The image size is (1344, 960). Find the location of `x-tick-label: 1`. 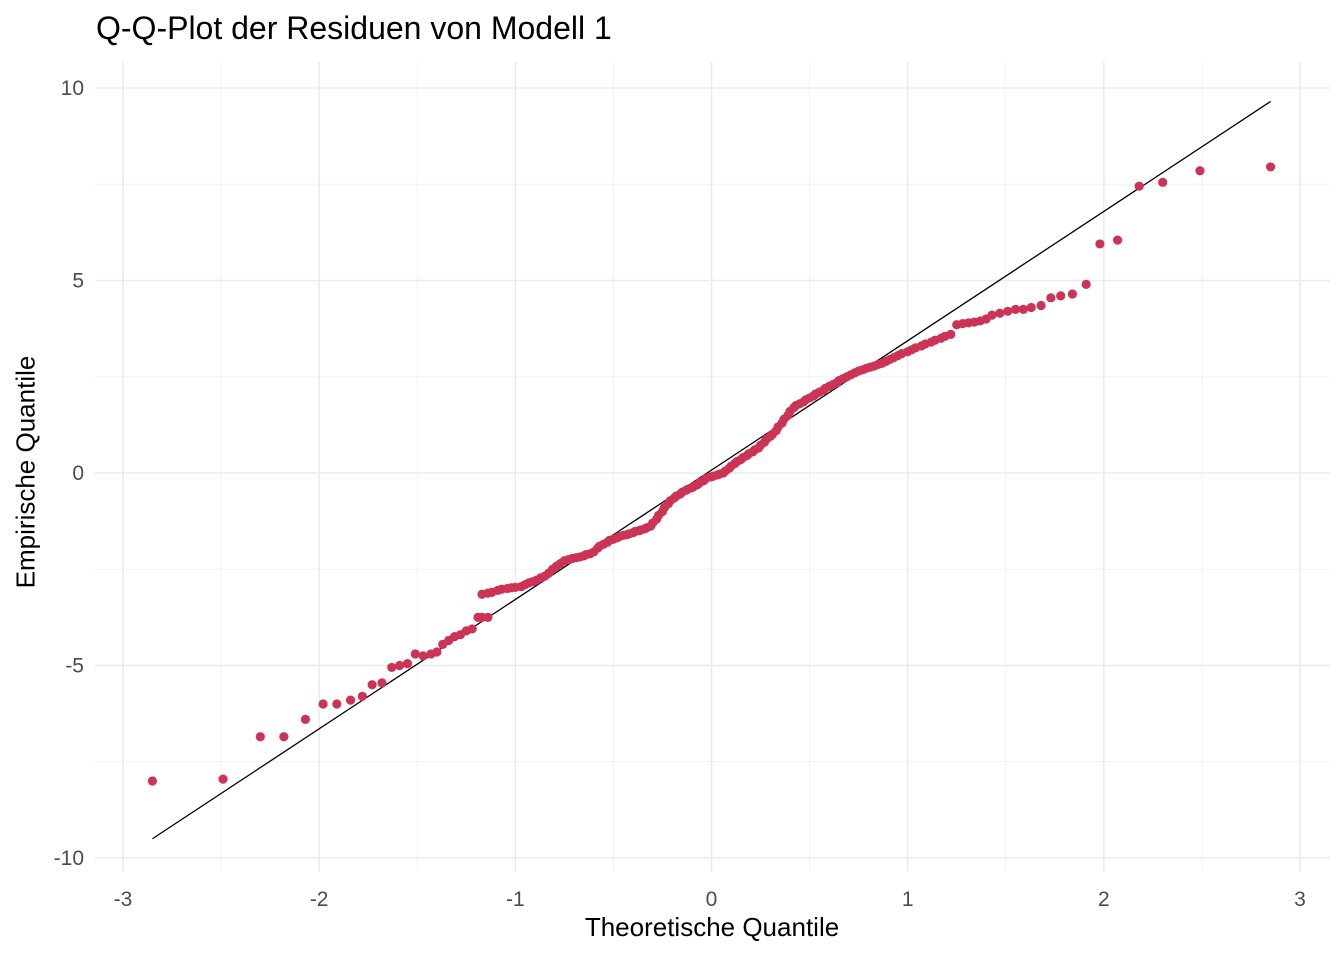

x-tick-label: 1 is located at coordinates (908, 899).